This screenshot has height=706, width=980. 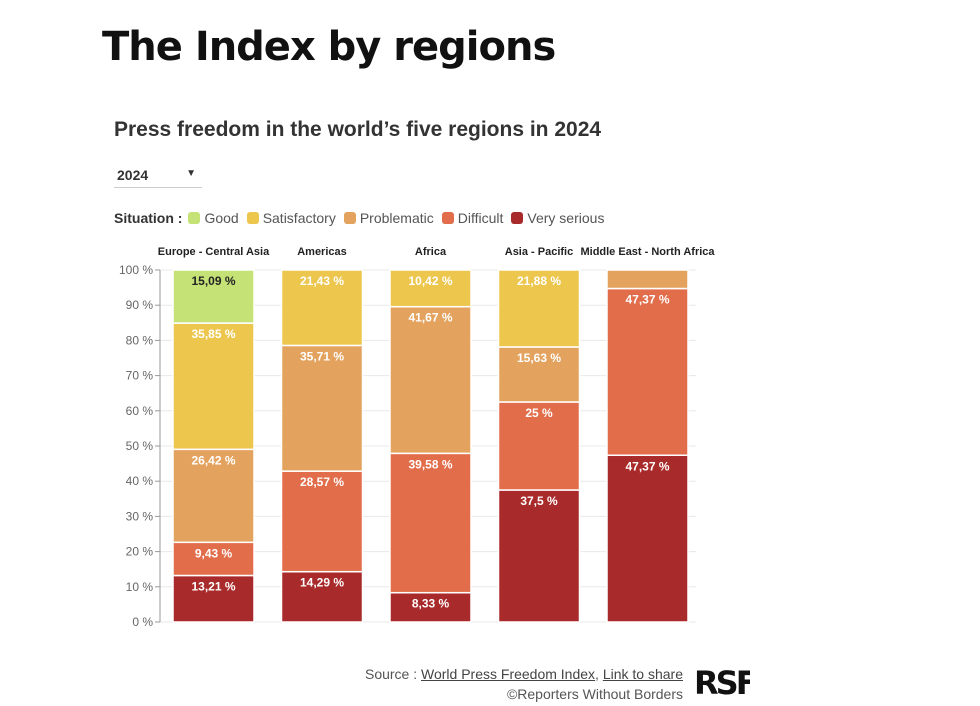 What do you see at coordinates (213, 587) in the screenshot?
I see `data-label: 13,21 %` at bounding box center [213, 587].